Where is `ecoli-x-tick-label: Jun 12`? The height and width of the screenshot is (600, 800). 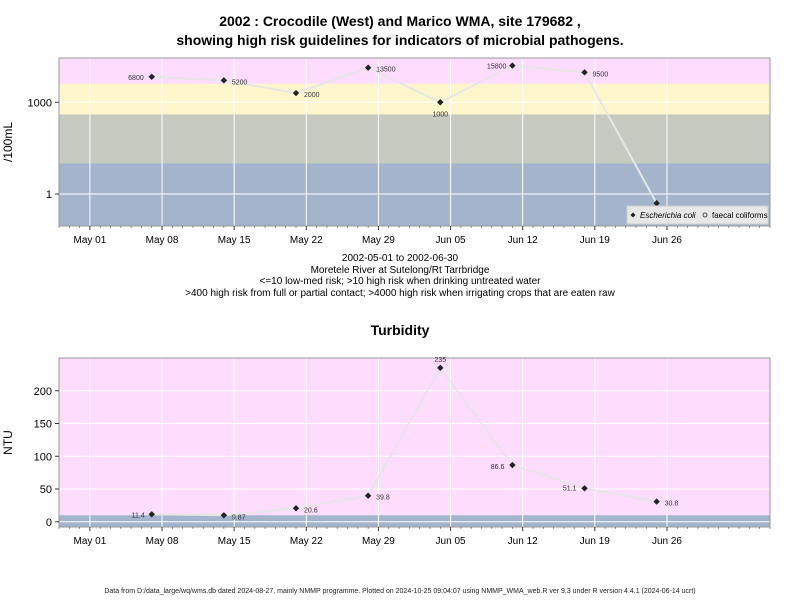 ecoli-x-tick-label: Jun 12 is located at coordinates (523, 240).